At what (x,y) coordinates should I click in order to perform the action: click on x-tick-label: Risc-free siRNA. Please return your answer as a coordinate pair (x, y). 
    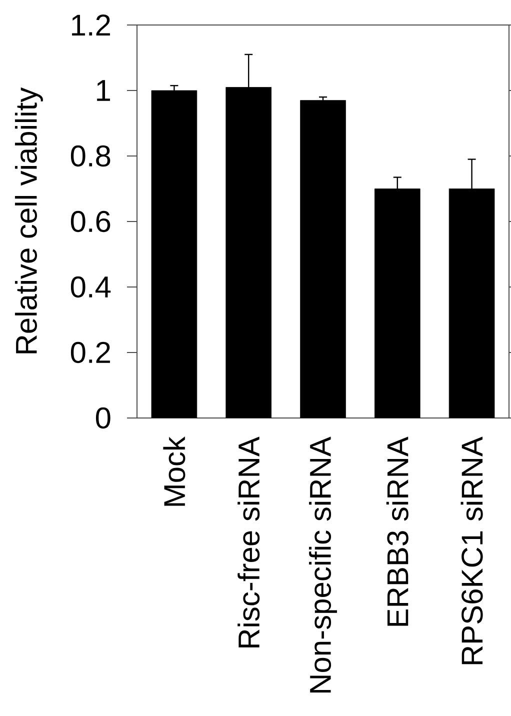
    Looking at the image, I should click on (249, 542).